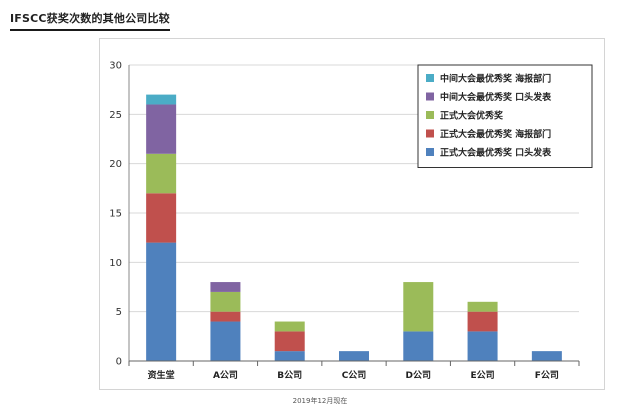 The image size is (640, 414). What do you see at coordinates (496, 97) in the screenshot?
I see `legend-label: 中间大会最优秀奖 口头发表` at bounding box center [496, 97].